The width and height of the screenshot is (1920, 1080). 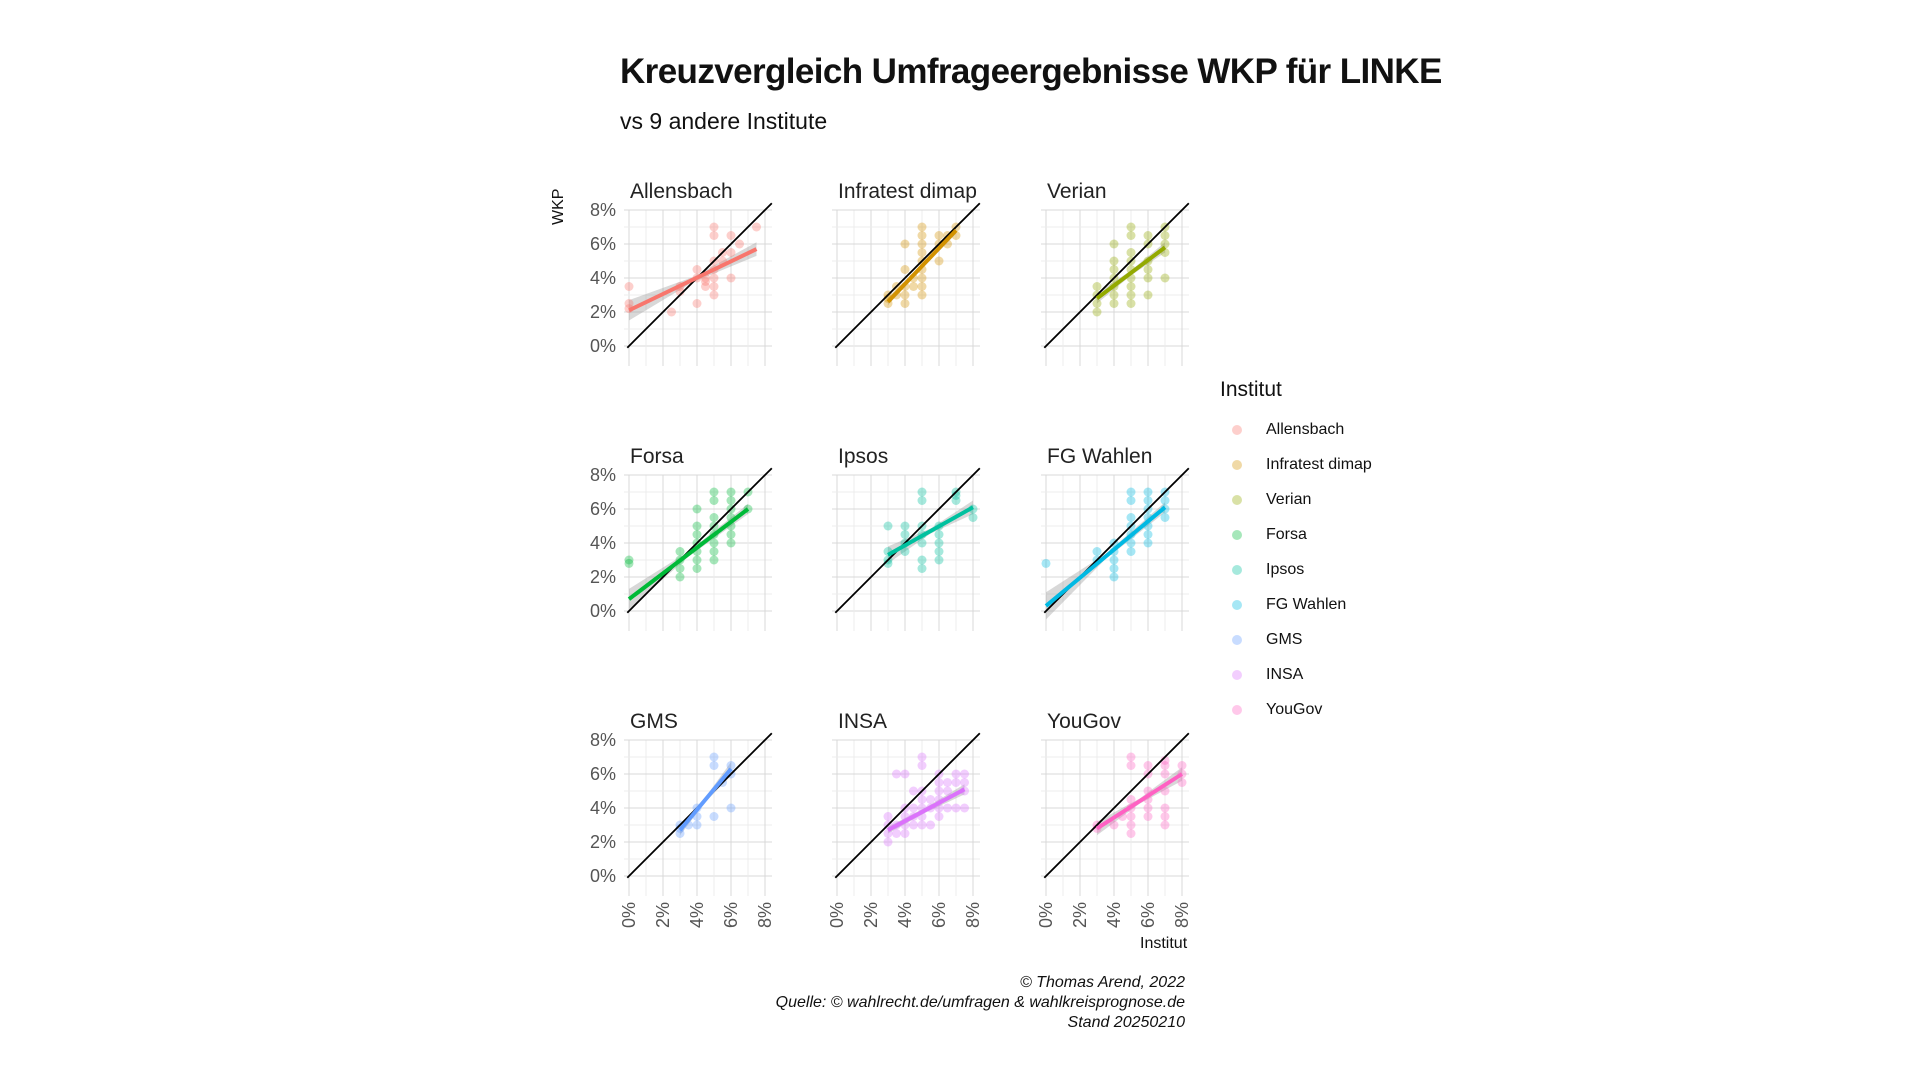 I want to click on legend-label: FG Wahlen, so click(x=1306, y=604).